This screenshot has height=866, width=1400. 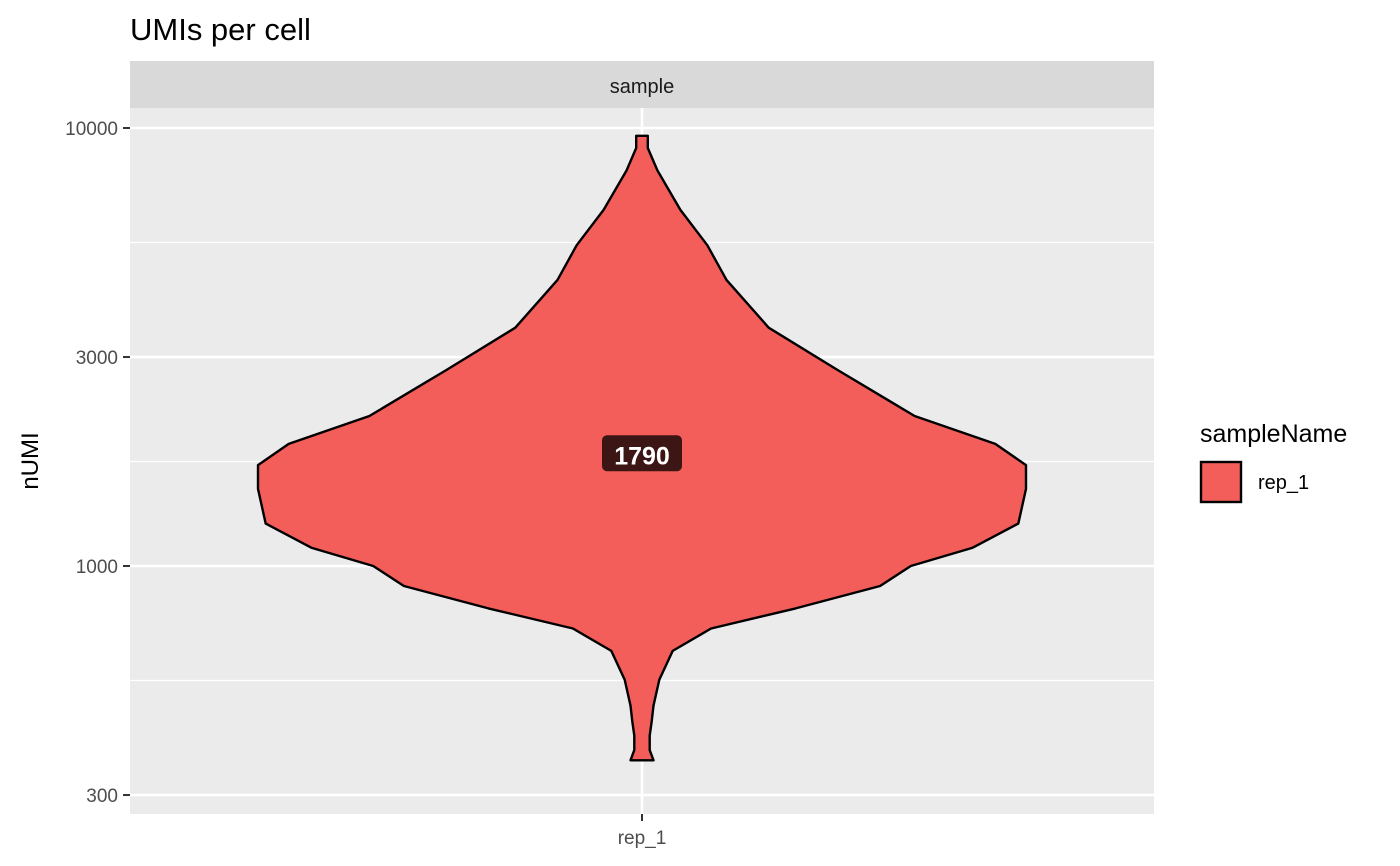 What do you see at coordinates (97, 358) in the screenshot?
I see `y-tick-label: 3000` at bounding box center [97, 358].